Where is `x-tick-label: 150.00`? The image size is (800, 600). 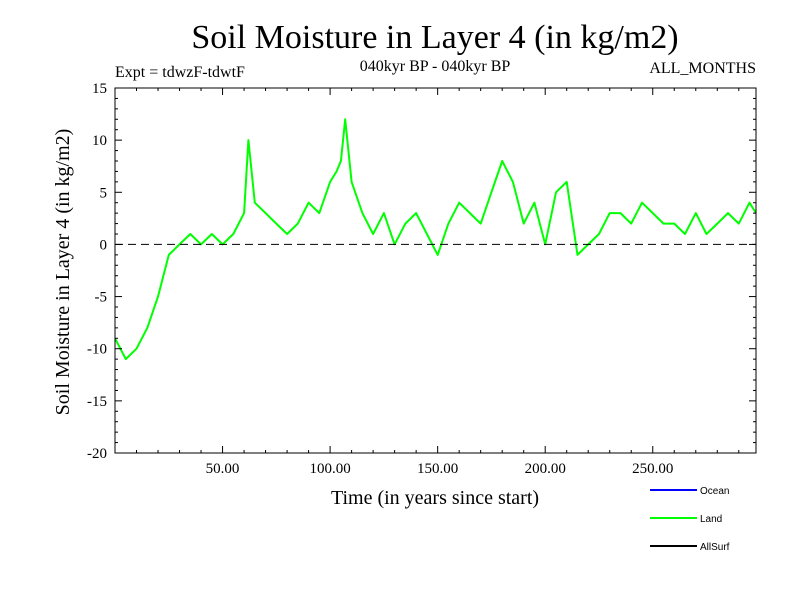 x-tick-label: 150.00 is located at coordinates (437, 469).